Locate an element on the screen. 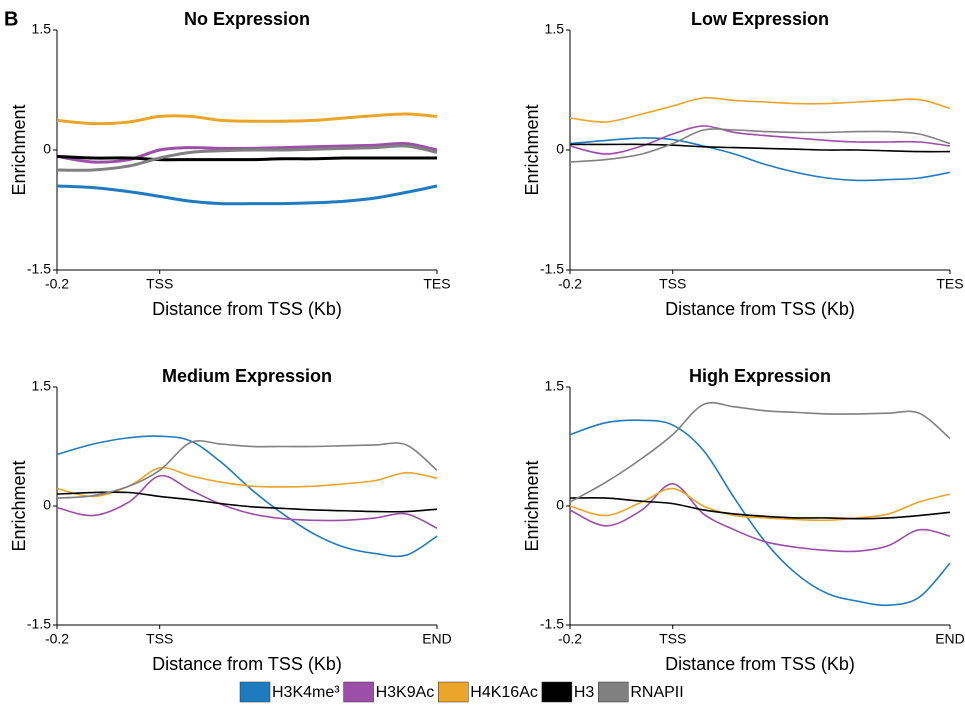  legend-label: RNAPII is located at coordinates (656, 692).